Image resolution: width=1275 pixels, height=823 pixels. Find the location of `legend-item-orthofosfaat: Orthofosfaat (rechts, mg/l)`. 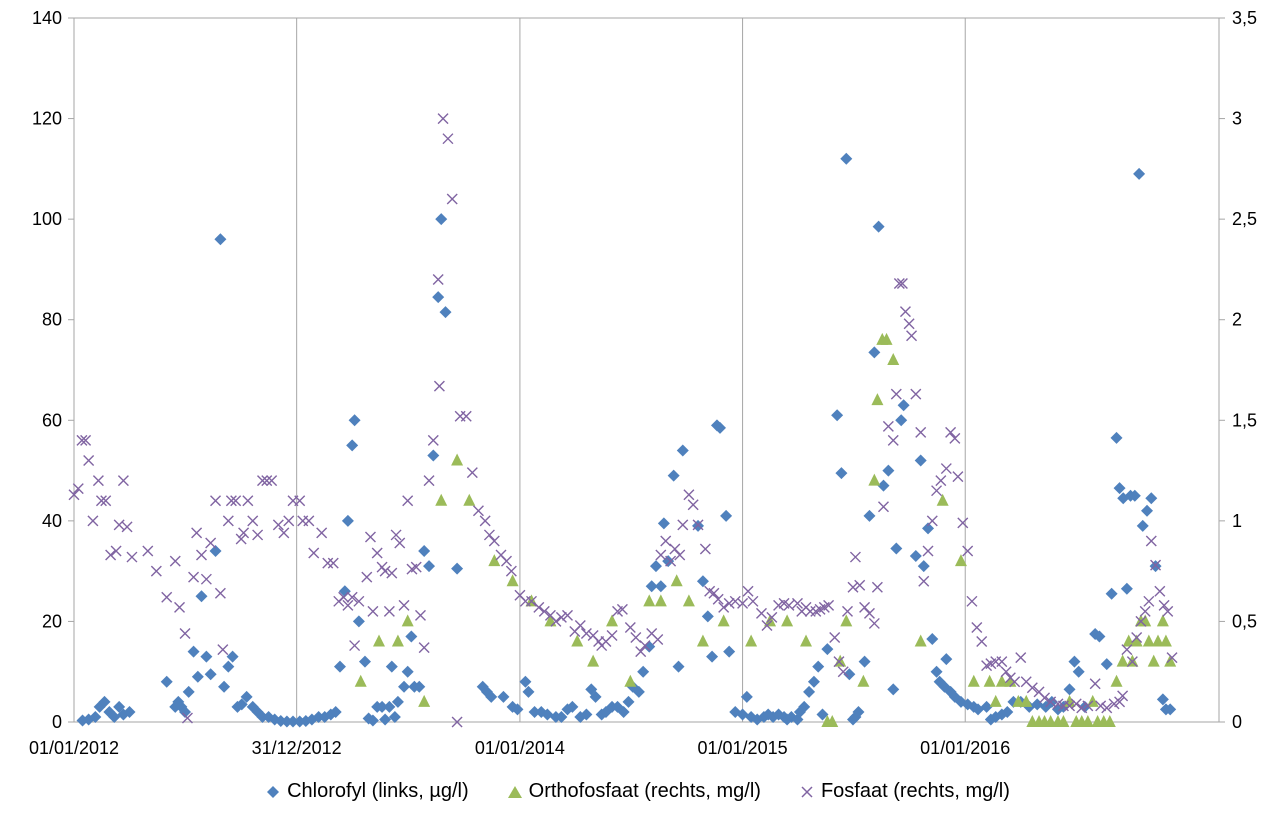

legend-item-orthofosfaat: Orthofosfaat (rechts, mg/l) is located at coordinates (634, 791).